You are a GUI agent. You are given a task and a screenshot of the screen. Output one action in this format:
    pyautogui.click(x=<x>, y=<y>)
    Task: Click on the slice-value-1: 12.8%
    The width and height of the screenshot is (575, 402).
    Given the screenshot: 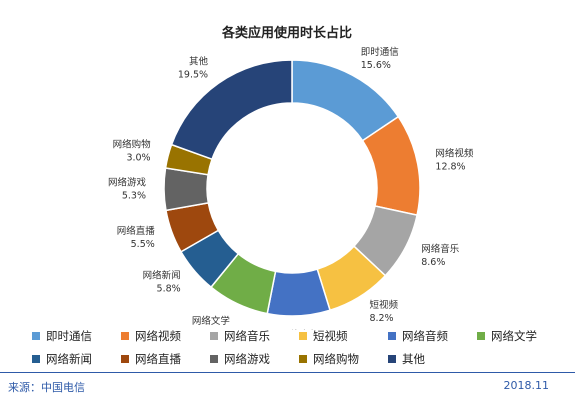 What is the action you would take?
    pyautogui.click(x=450, y=167)
    